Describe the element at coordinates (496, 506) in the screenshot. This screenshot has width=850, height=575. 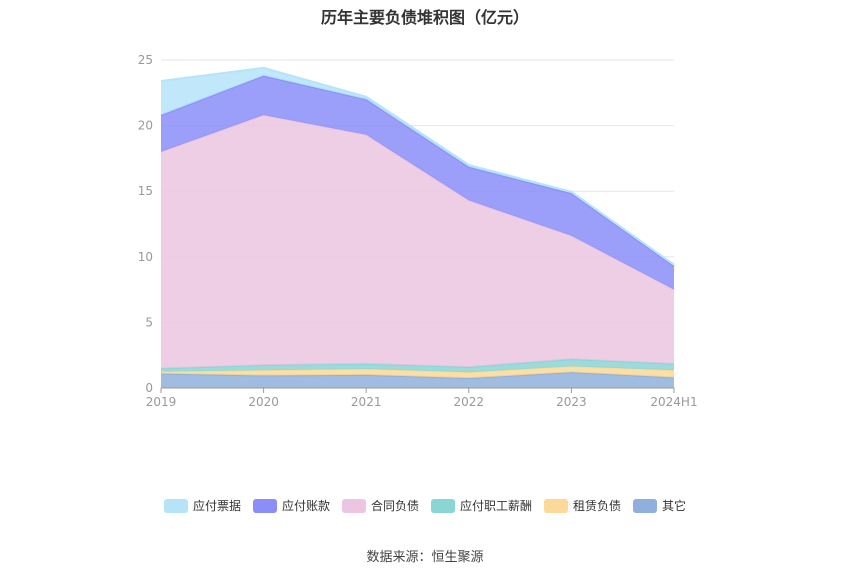
I see `legend-label: 应付职工薪酬` at that location.